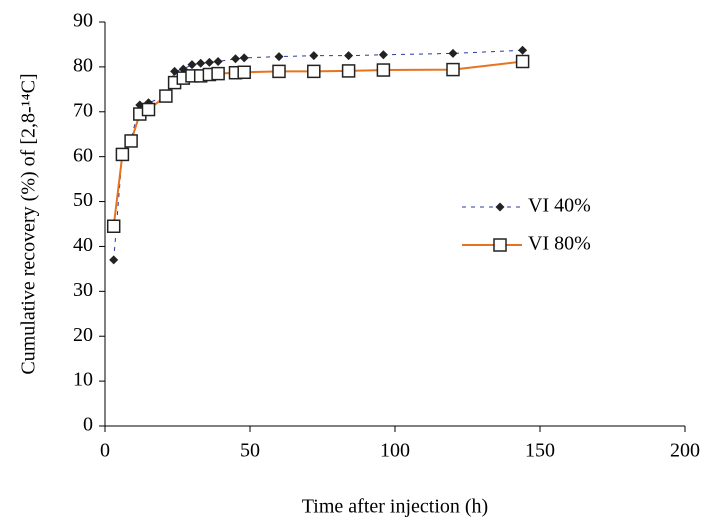 The height and width of the screenshot is (528, 715). Describe the element at coordinates (83, 245) in the screenshot. I see `y-tick-label: 40` at that location.